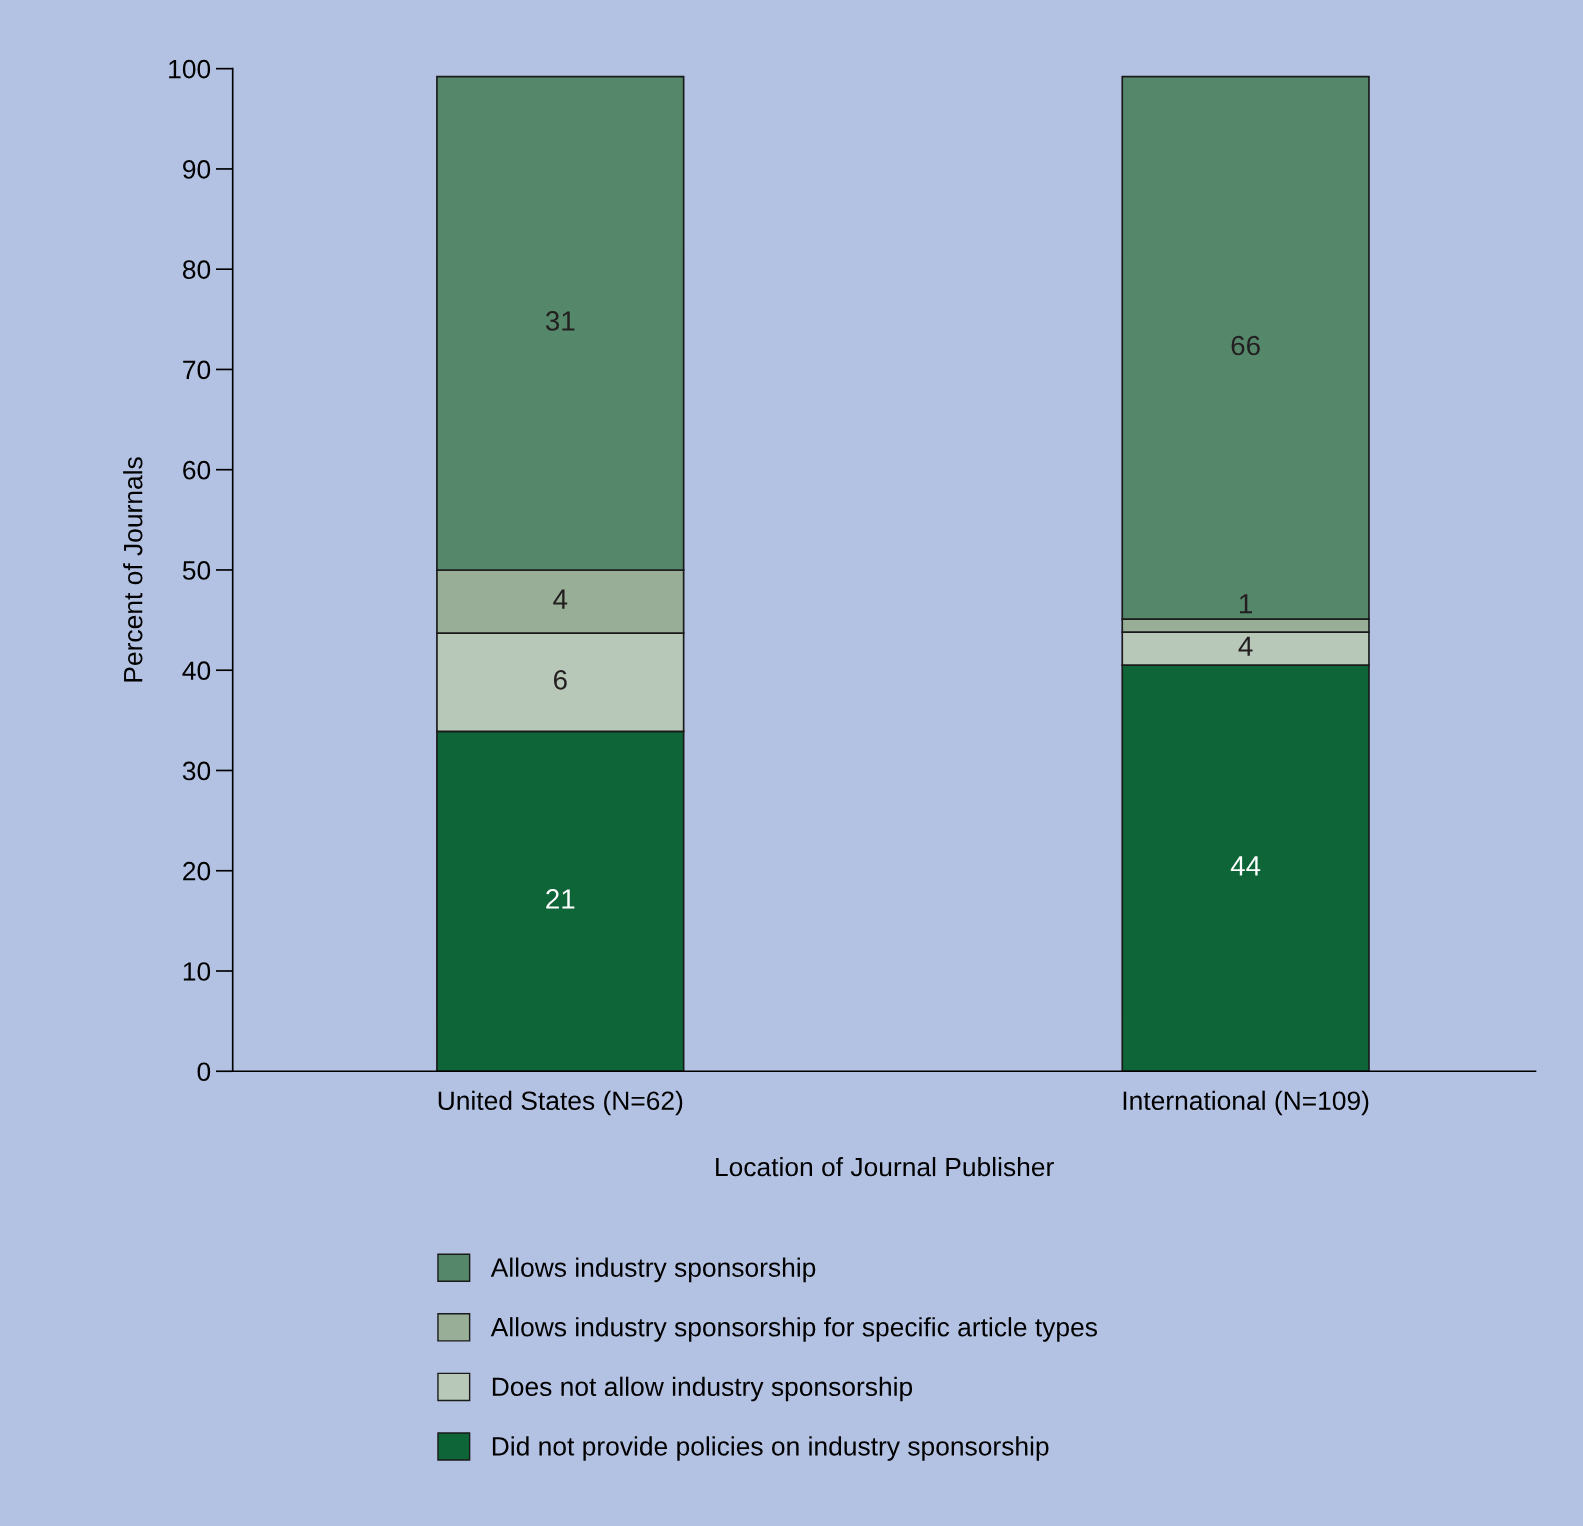 The width and height of the screenshot is (1583, 1526). Describe the element at coordinates (885, 1166) in the screenshot. I see `x-axis-title: Location of Journal Publisher` at that location.